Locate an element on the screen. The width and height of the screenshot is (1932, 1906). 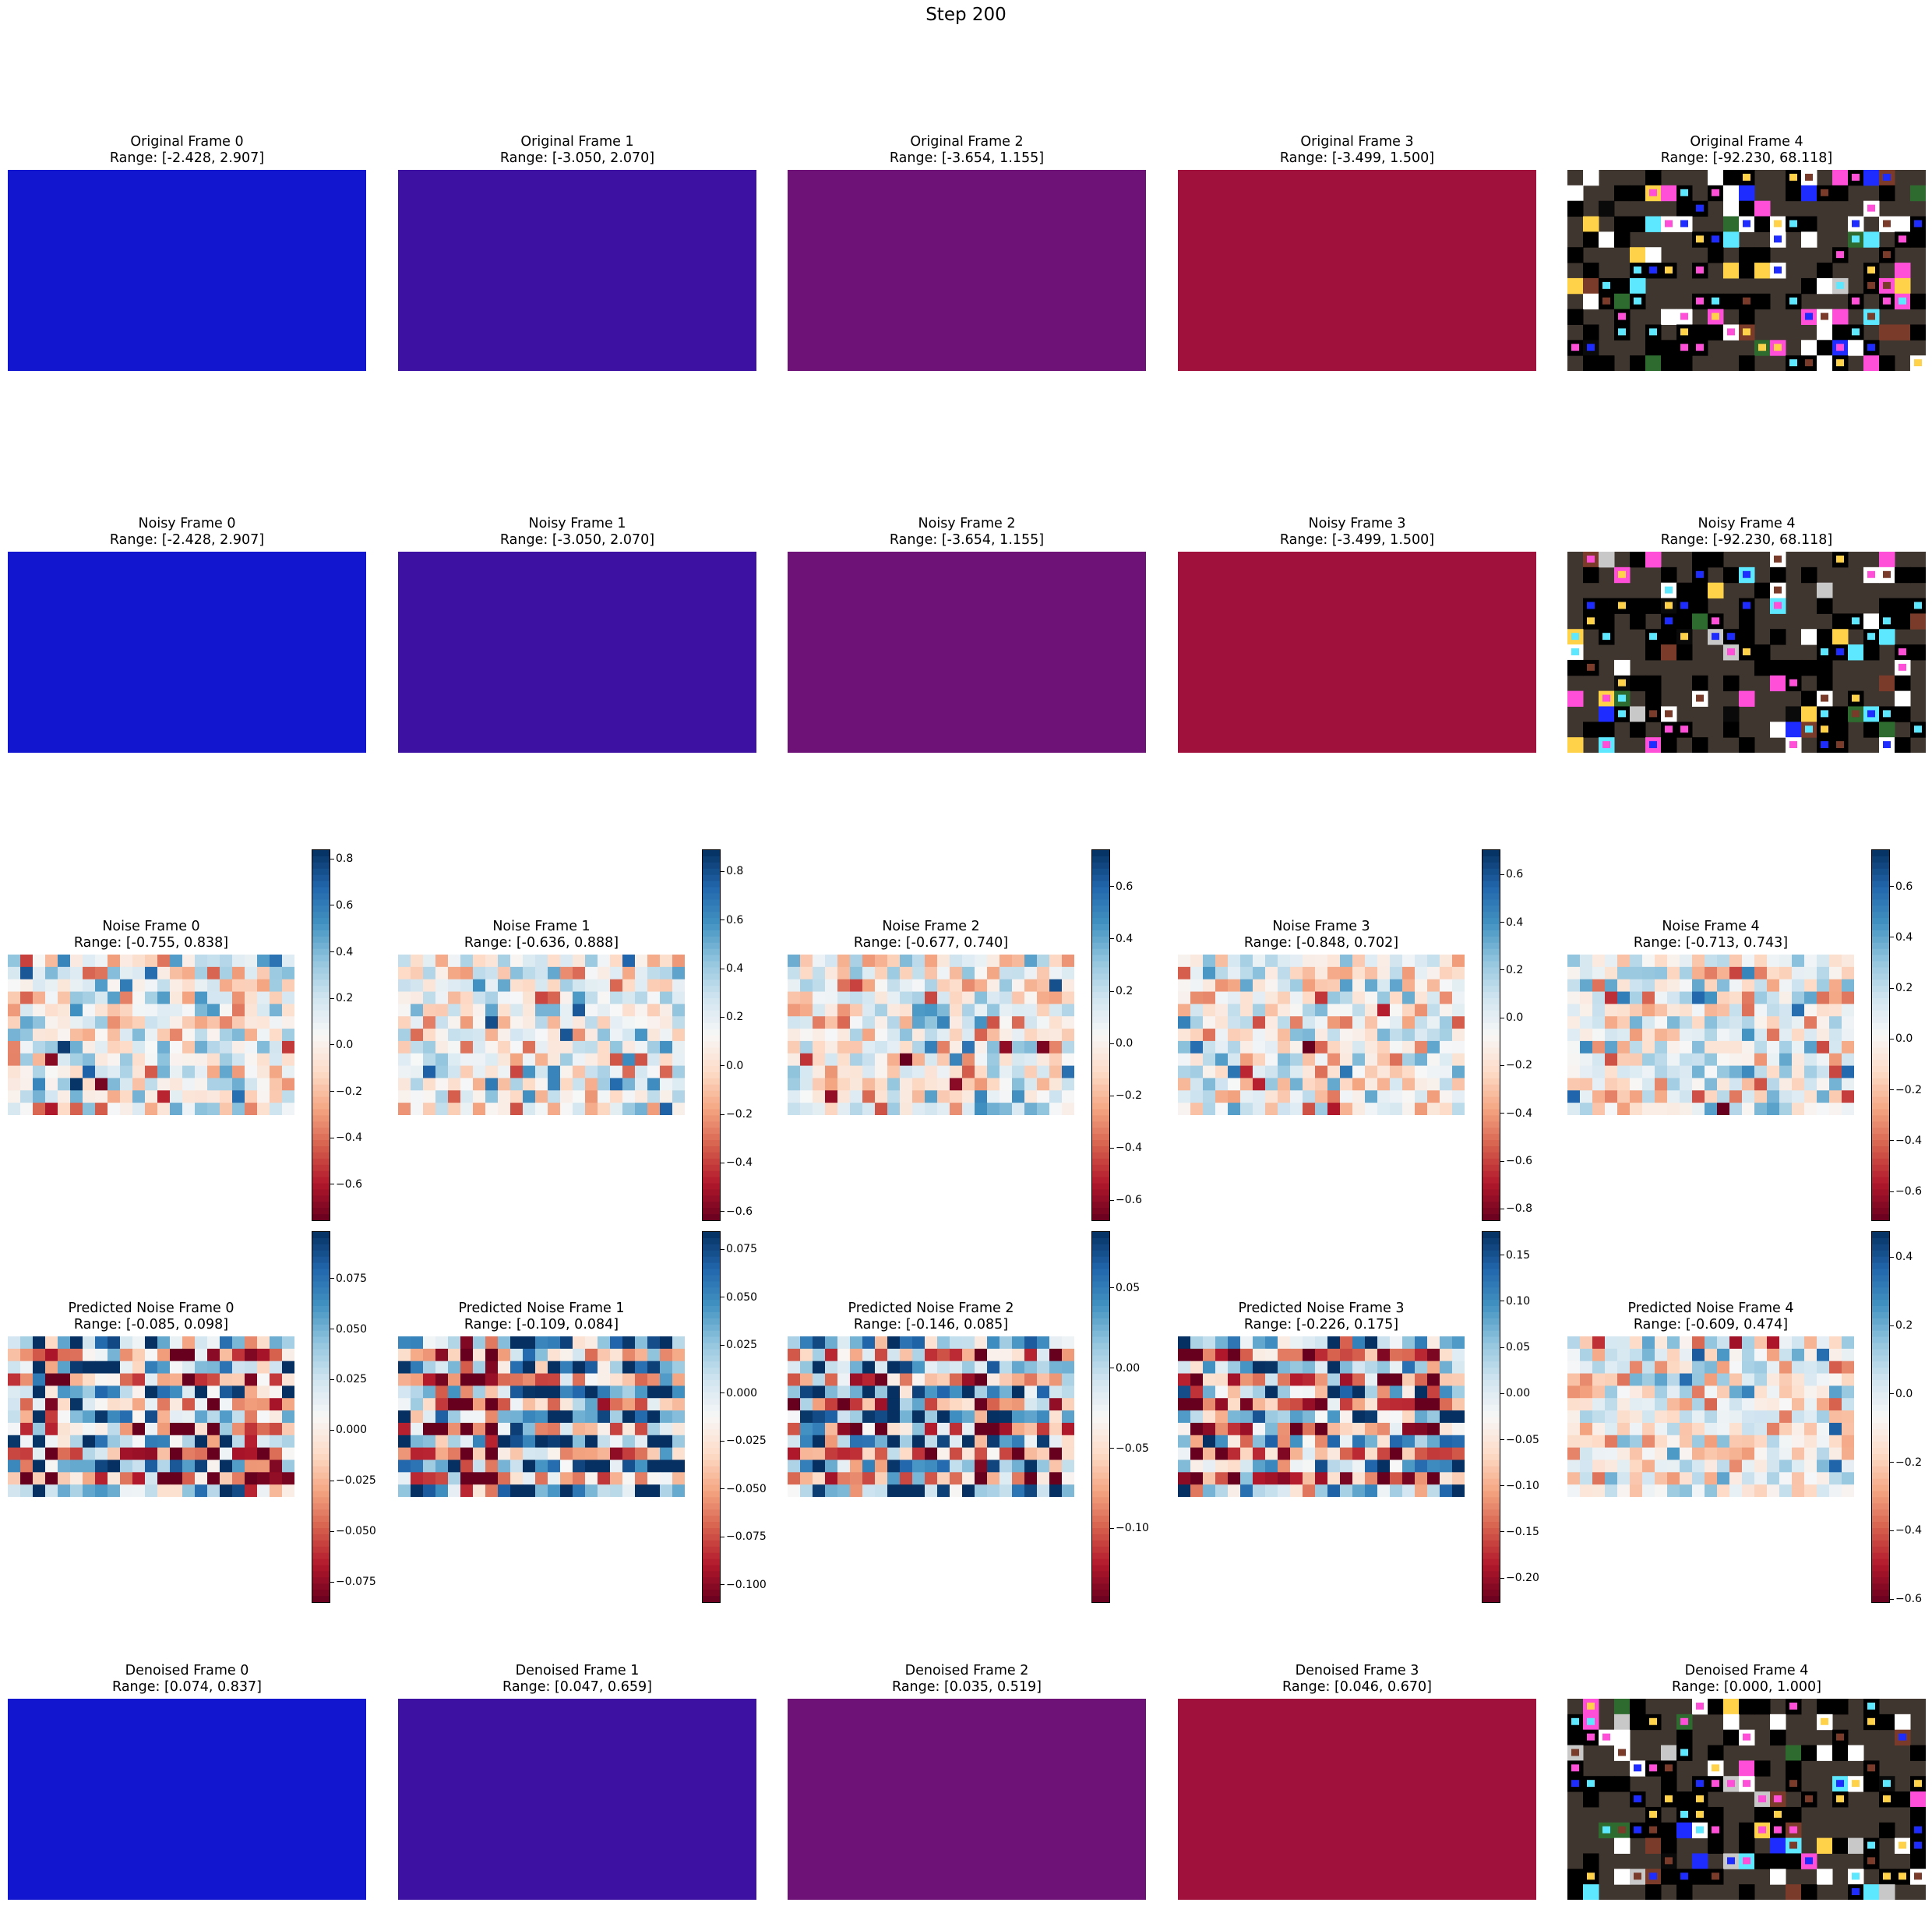
panel-title-text: Original Frame 2 is located at coordinates (967, 142).